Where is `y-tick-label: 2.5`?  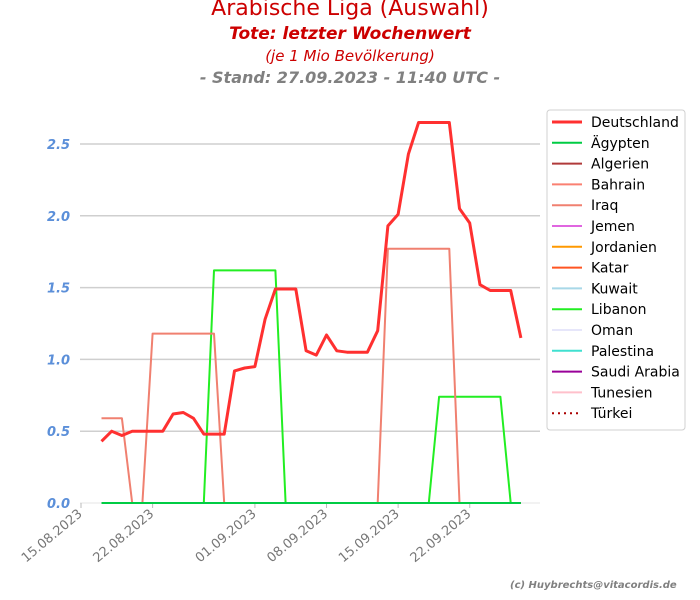 y-tick-label: 2.5 is located at coordinates (58, 145).